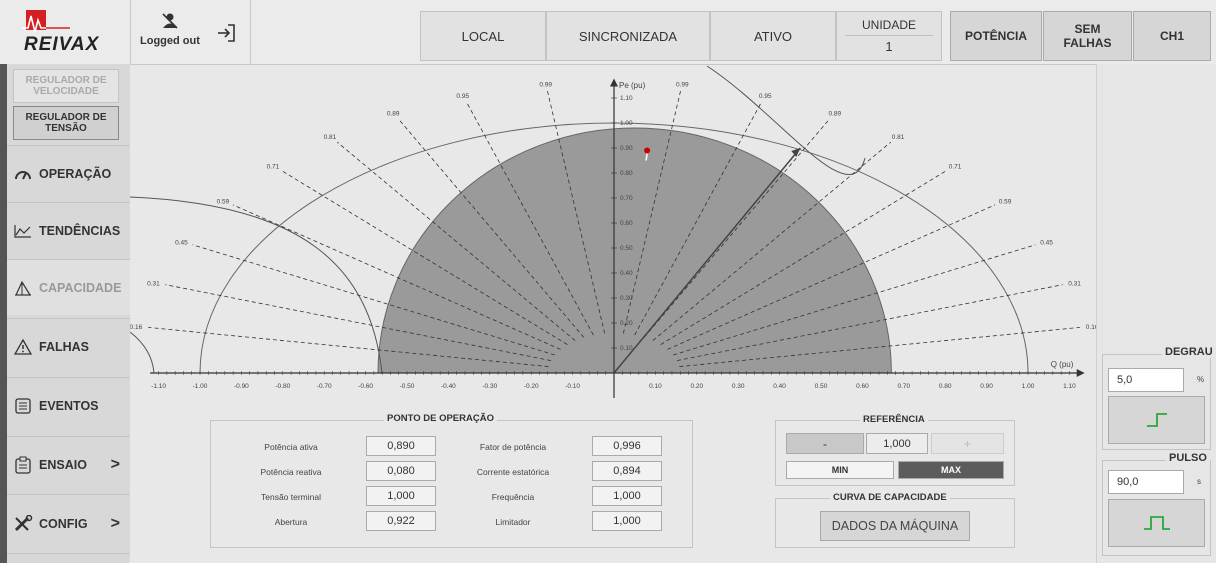 The height and width of the screenshot is (563, 1216). I want to click on degrau-input: 5,0, so click(1146, 380).